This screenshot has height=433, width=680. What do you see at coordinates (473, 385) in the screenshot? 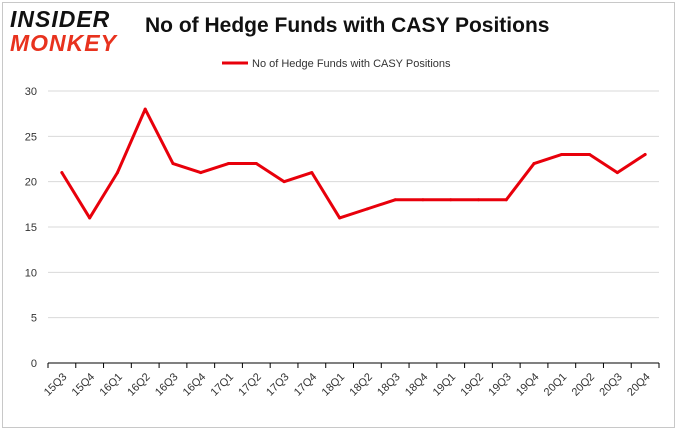
I see `x-tick-label: 19Q2` at bounding box center [473, 385].